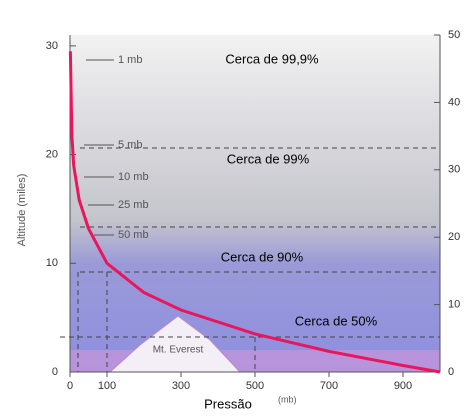 This screenshot has height=420, width=472. What do you see at coordinates (107, 386) in the screenshot?
I see `x-tick-label: 100` at bounding box center [107, 386].